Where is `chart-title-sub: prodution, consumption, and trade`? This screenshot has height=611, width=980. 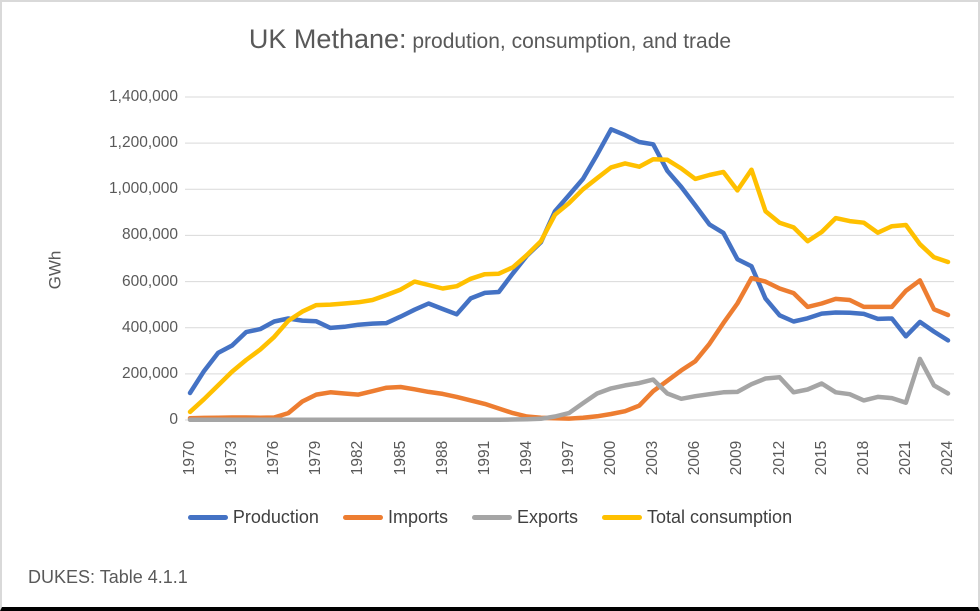
chart-title-sub: prodution, consumption, and trade is located at coordinates (569, 41).